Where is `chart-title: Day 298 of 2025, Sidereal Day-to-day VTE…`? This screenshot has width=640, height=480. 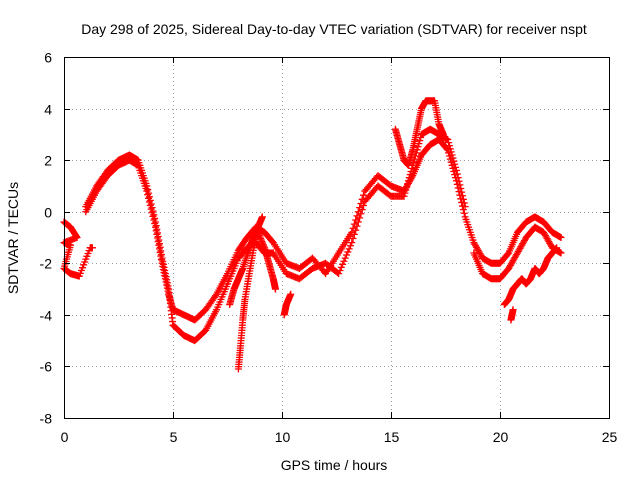 chart-title: Day 298 of 2025, Sidereal Day-to-day VTE… is located at coordinates (334, 29).